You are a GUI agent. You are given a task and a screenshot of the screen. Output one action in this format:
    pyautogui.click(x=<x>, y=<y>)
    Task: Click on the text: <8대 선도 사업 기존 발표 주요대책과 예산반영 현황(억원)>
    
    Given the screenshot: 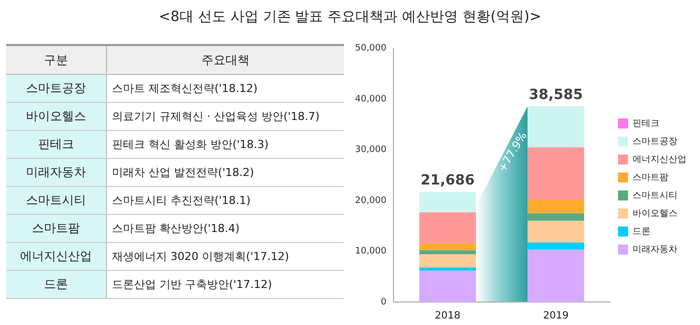 What is the action you would take?
    pyautogui.click(x=350, y=17)
    